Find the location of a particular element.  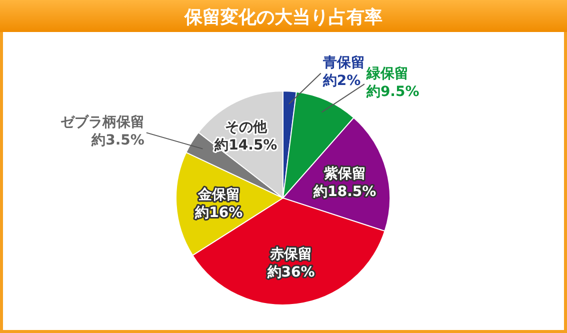

slice-label: 青保留 is located at coordinates (343, 63).